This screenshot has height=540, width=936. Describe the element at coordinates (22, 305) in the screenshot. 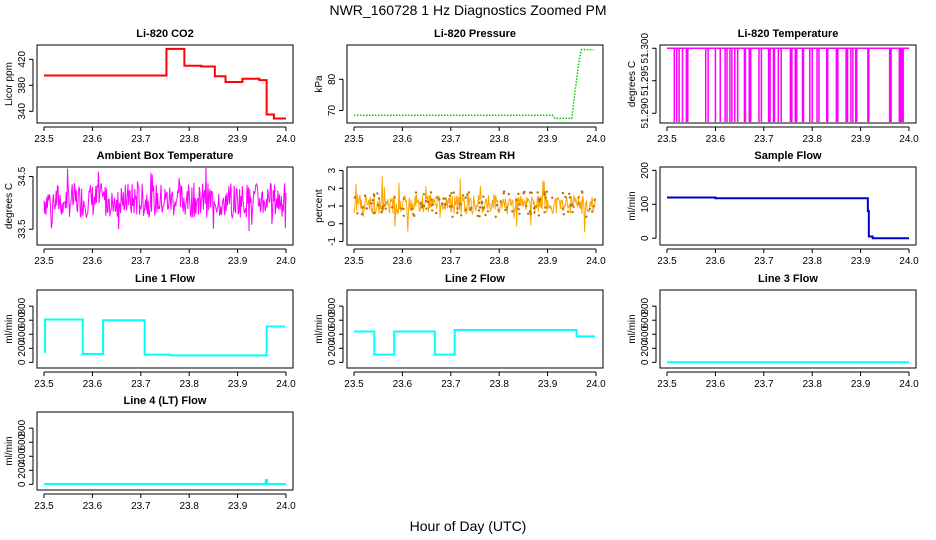

I see `y-tick-label: 800` at that location.